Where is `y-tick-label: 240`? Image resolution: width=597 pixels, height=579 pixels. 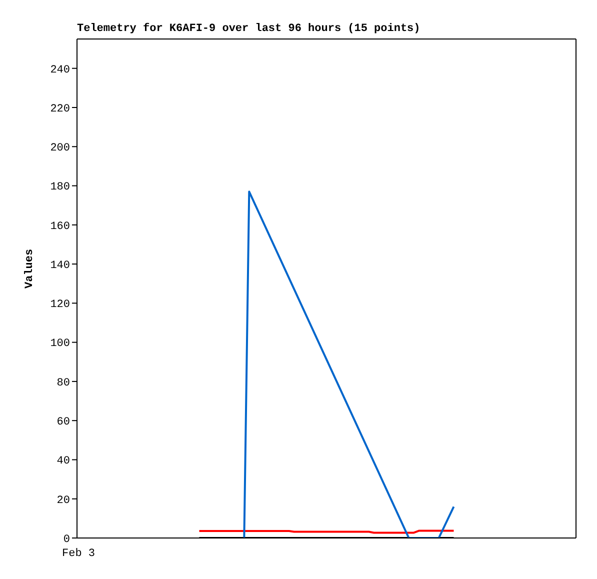 y-tick-label: 240 is located at coordinates (60, 70).